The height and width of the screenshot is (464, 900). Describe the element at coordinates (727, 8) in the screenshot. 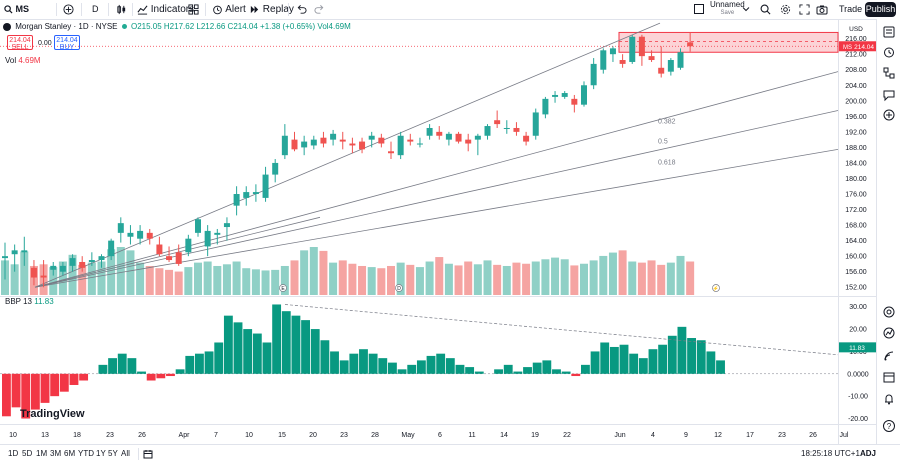

I see `layout-name-button: Unnamed Save` at that location.